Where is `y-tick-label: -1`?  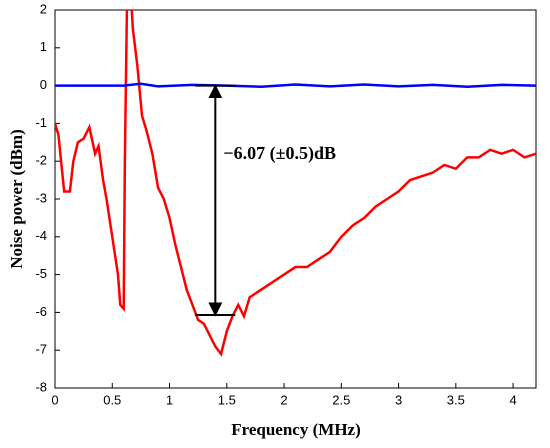 y-tick-label: -1 is located at coordinates (41, 122).